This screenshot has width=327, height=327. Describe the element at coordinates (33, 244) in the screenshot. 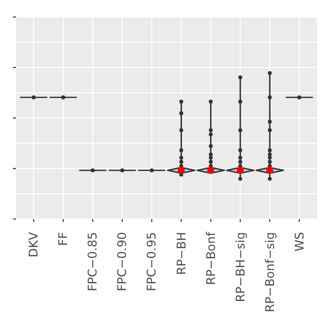

I see `x-tick-label: DKV` at that location.